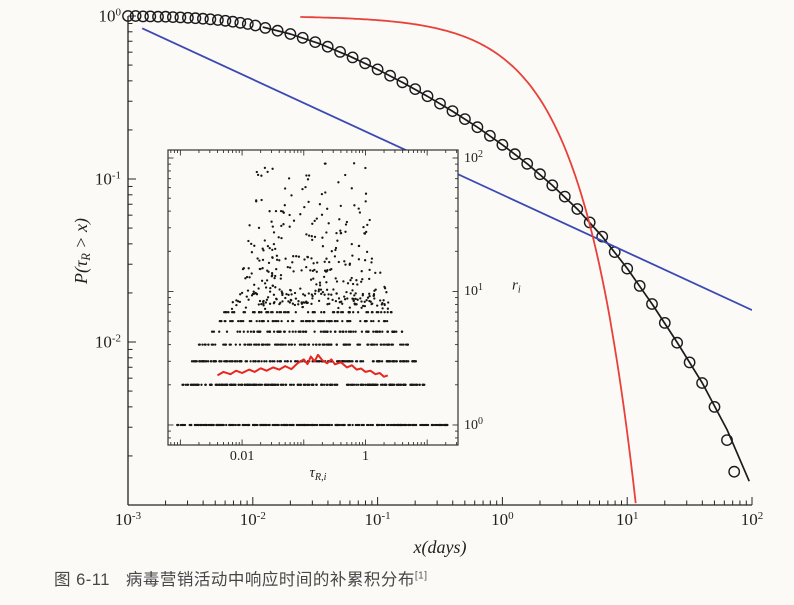 The width and height of the screenshot is (794, 605). What do you see at coordinates (302, 365) in the screenshot?
I see `inset-average-line` at bounding box center [302, 365].